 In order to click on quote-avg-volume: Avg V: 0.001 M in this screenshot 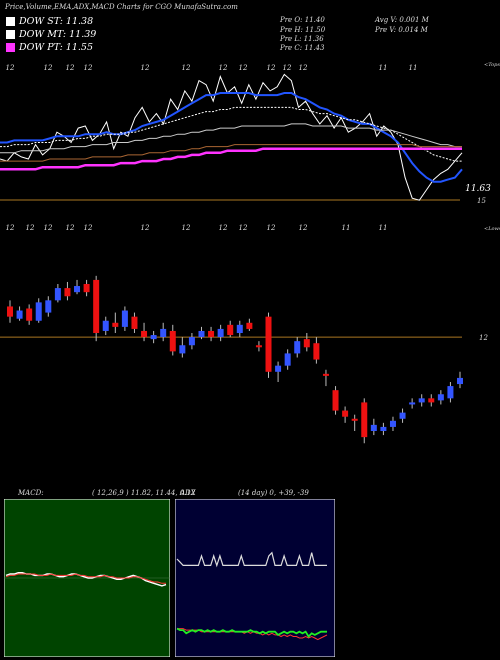, I will do `click(402, 20)`.